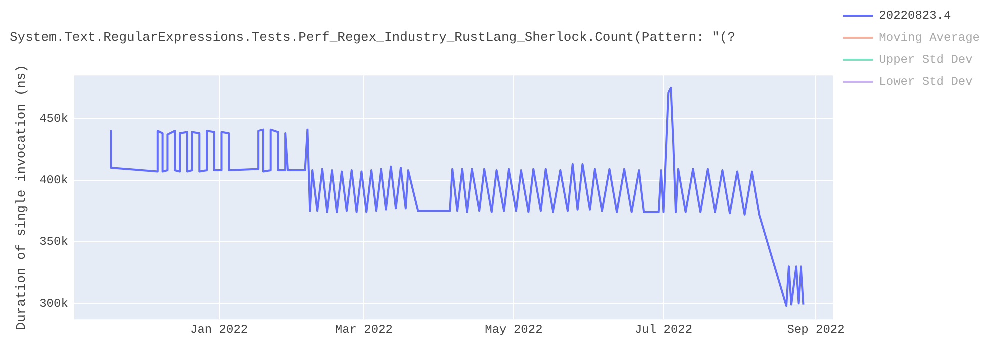  Describe the element at coordinates (926, 82) in the screenshot. I see `legend-label: Lower Std Dev` at that location.